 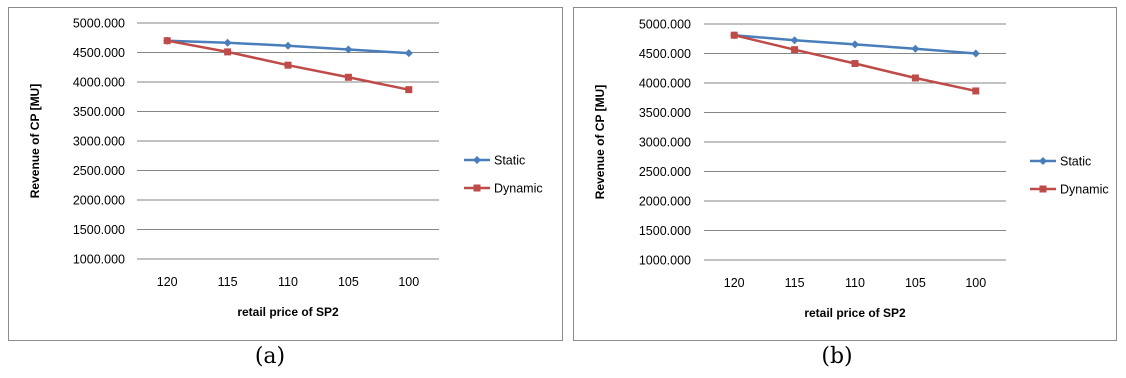 I want to click on caption-a: (a), so click(x=270, y=356).